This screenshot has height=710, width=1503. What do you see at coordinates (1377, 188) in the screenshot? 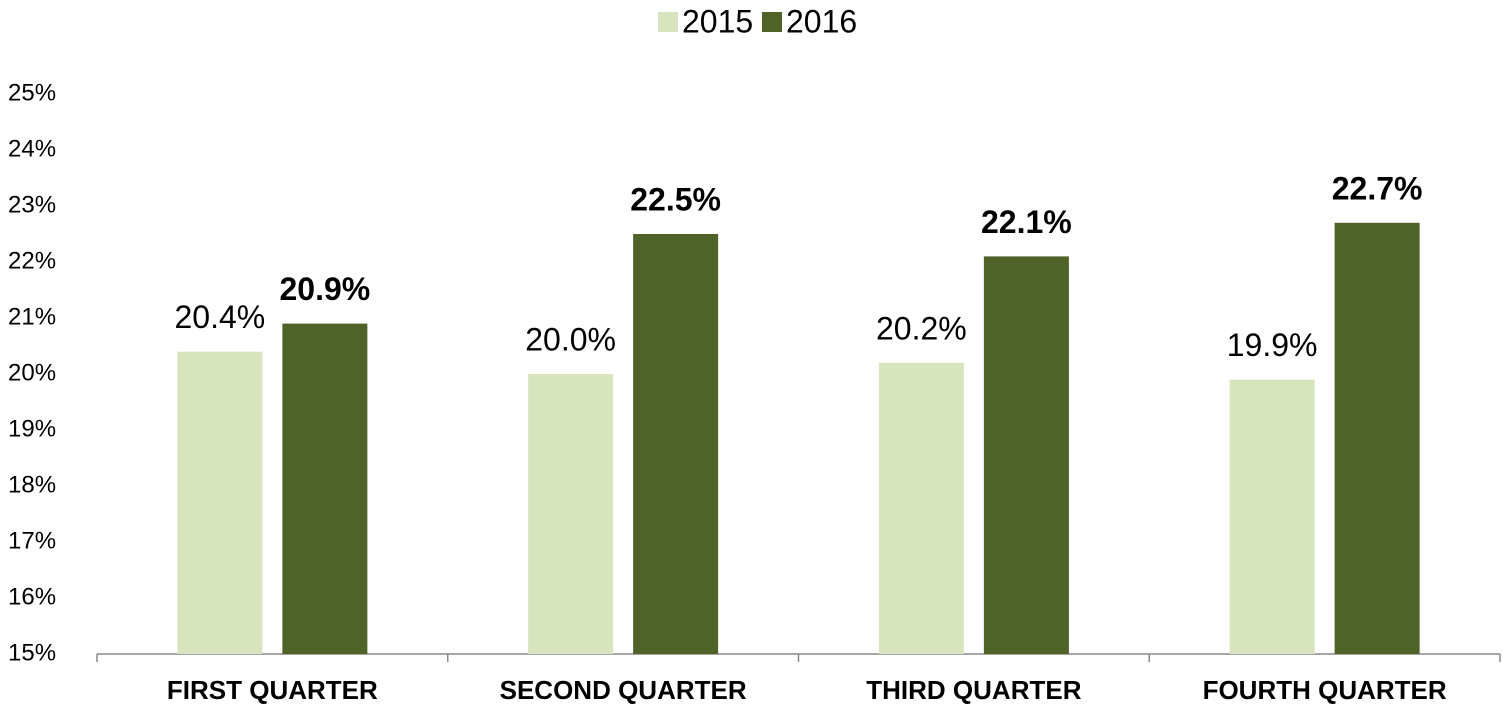
I see `value-label: 22.7%` at bounding box center [1377, 188].